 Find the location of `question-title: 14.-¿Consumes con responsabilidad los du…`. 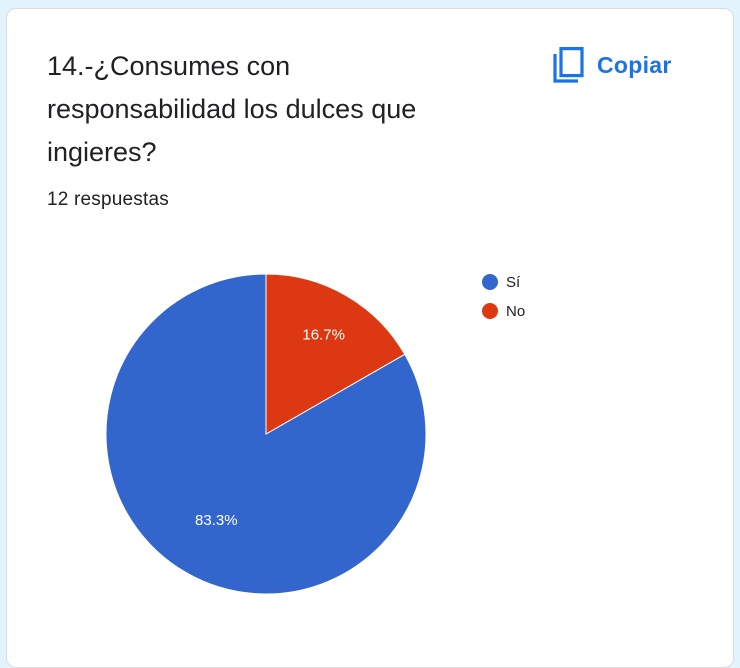

question-title: 14.-¿Consumes con responsabilidad los du… is located at coordinates (232, 109).